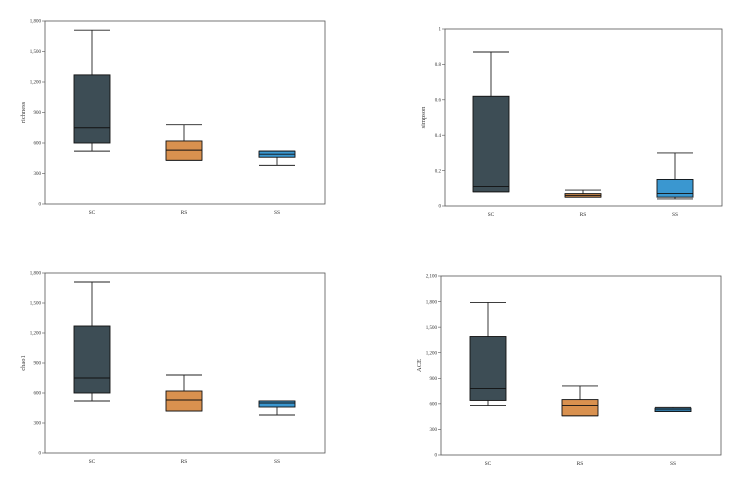 This screenshot has width=744, height=482. What do you see at coordinates (423, 117) in the screenshot?
I see `y-axis-label: simpson` at bounding box center [423, 117].